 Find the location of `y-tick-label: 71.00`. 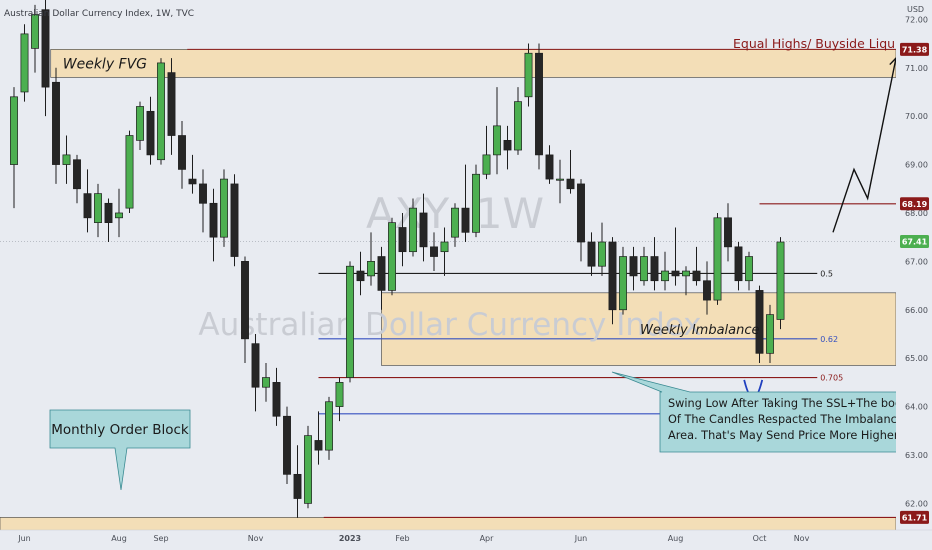

y-tick-label: 71.00 is located at coordinates (916, 68).